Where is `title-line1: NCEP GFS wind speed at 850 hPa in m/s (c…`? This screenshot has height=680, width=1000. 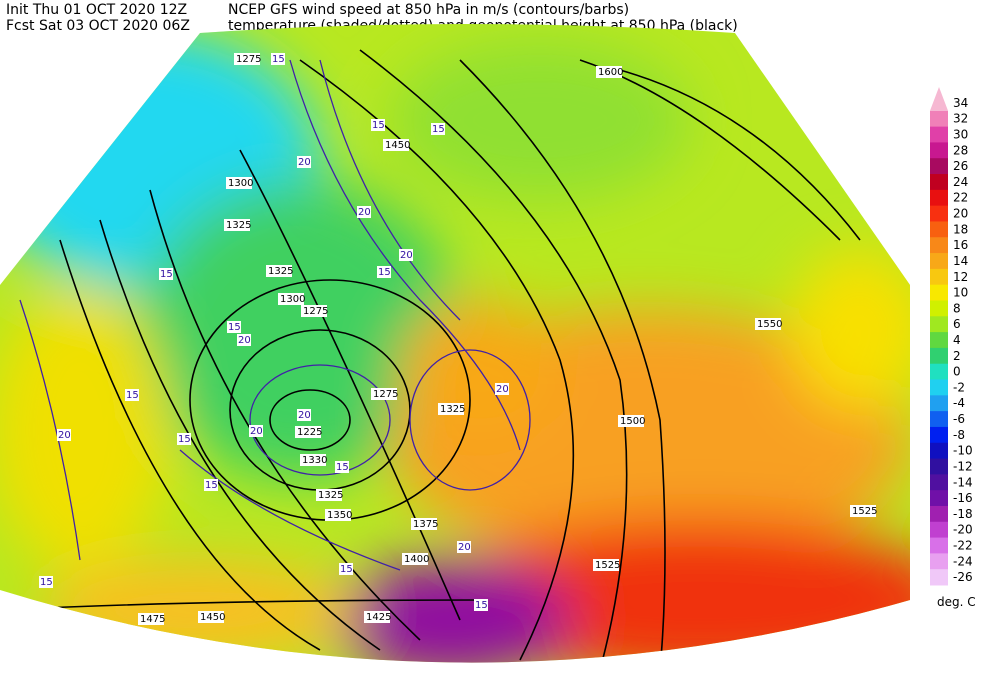 title-line1: NCEP GFS wind speed at 850 hPa in m/s (c… is located at coordinates (428, 10).